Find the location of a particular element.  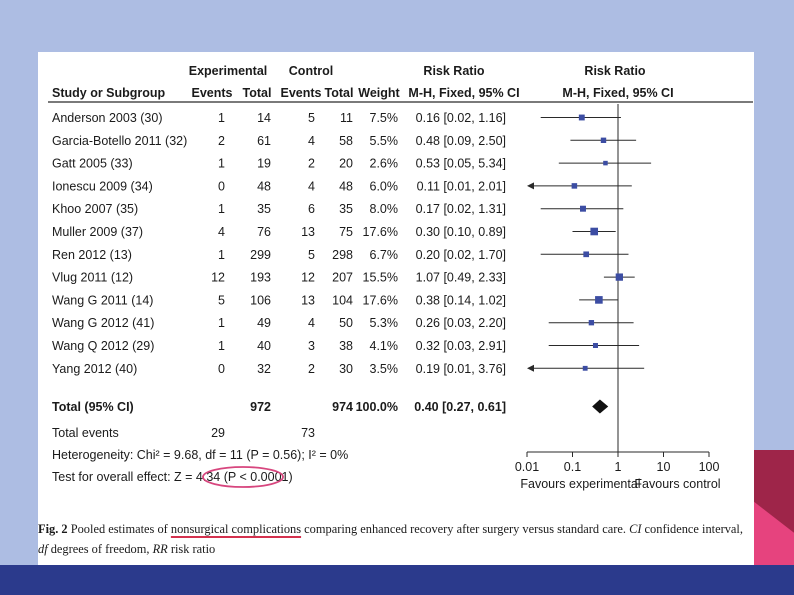

total-ctl: 974 is located at coordinates (342, 407).